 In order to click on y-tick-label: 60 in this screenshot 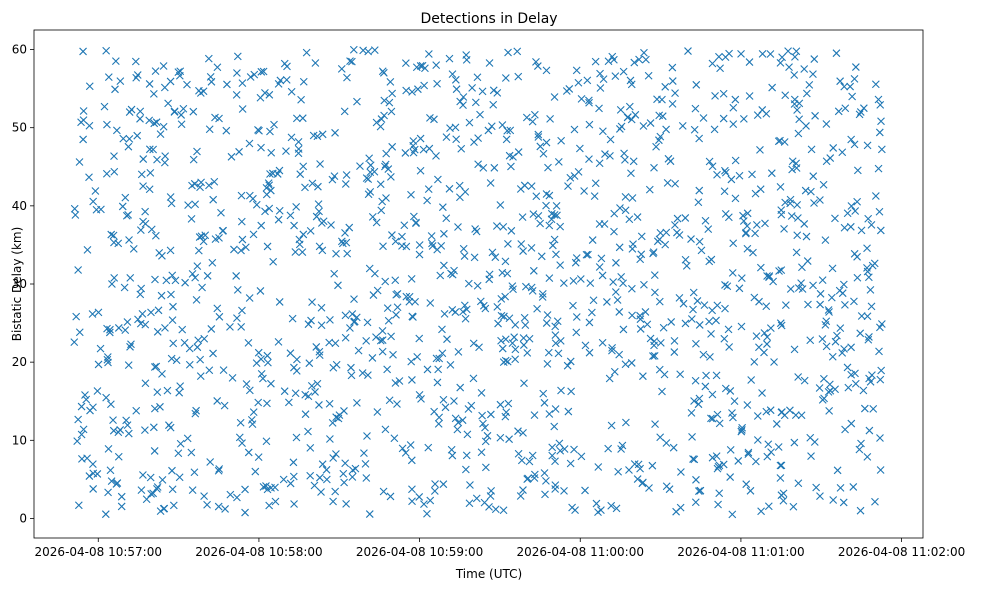, I will do `click(19, 50)`.